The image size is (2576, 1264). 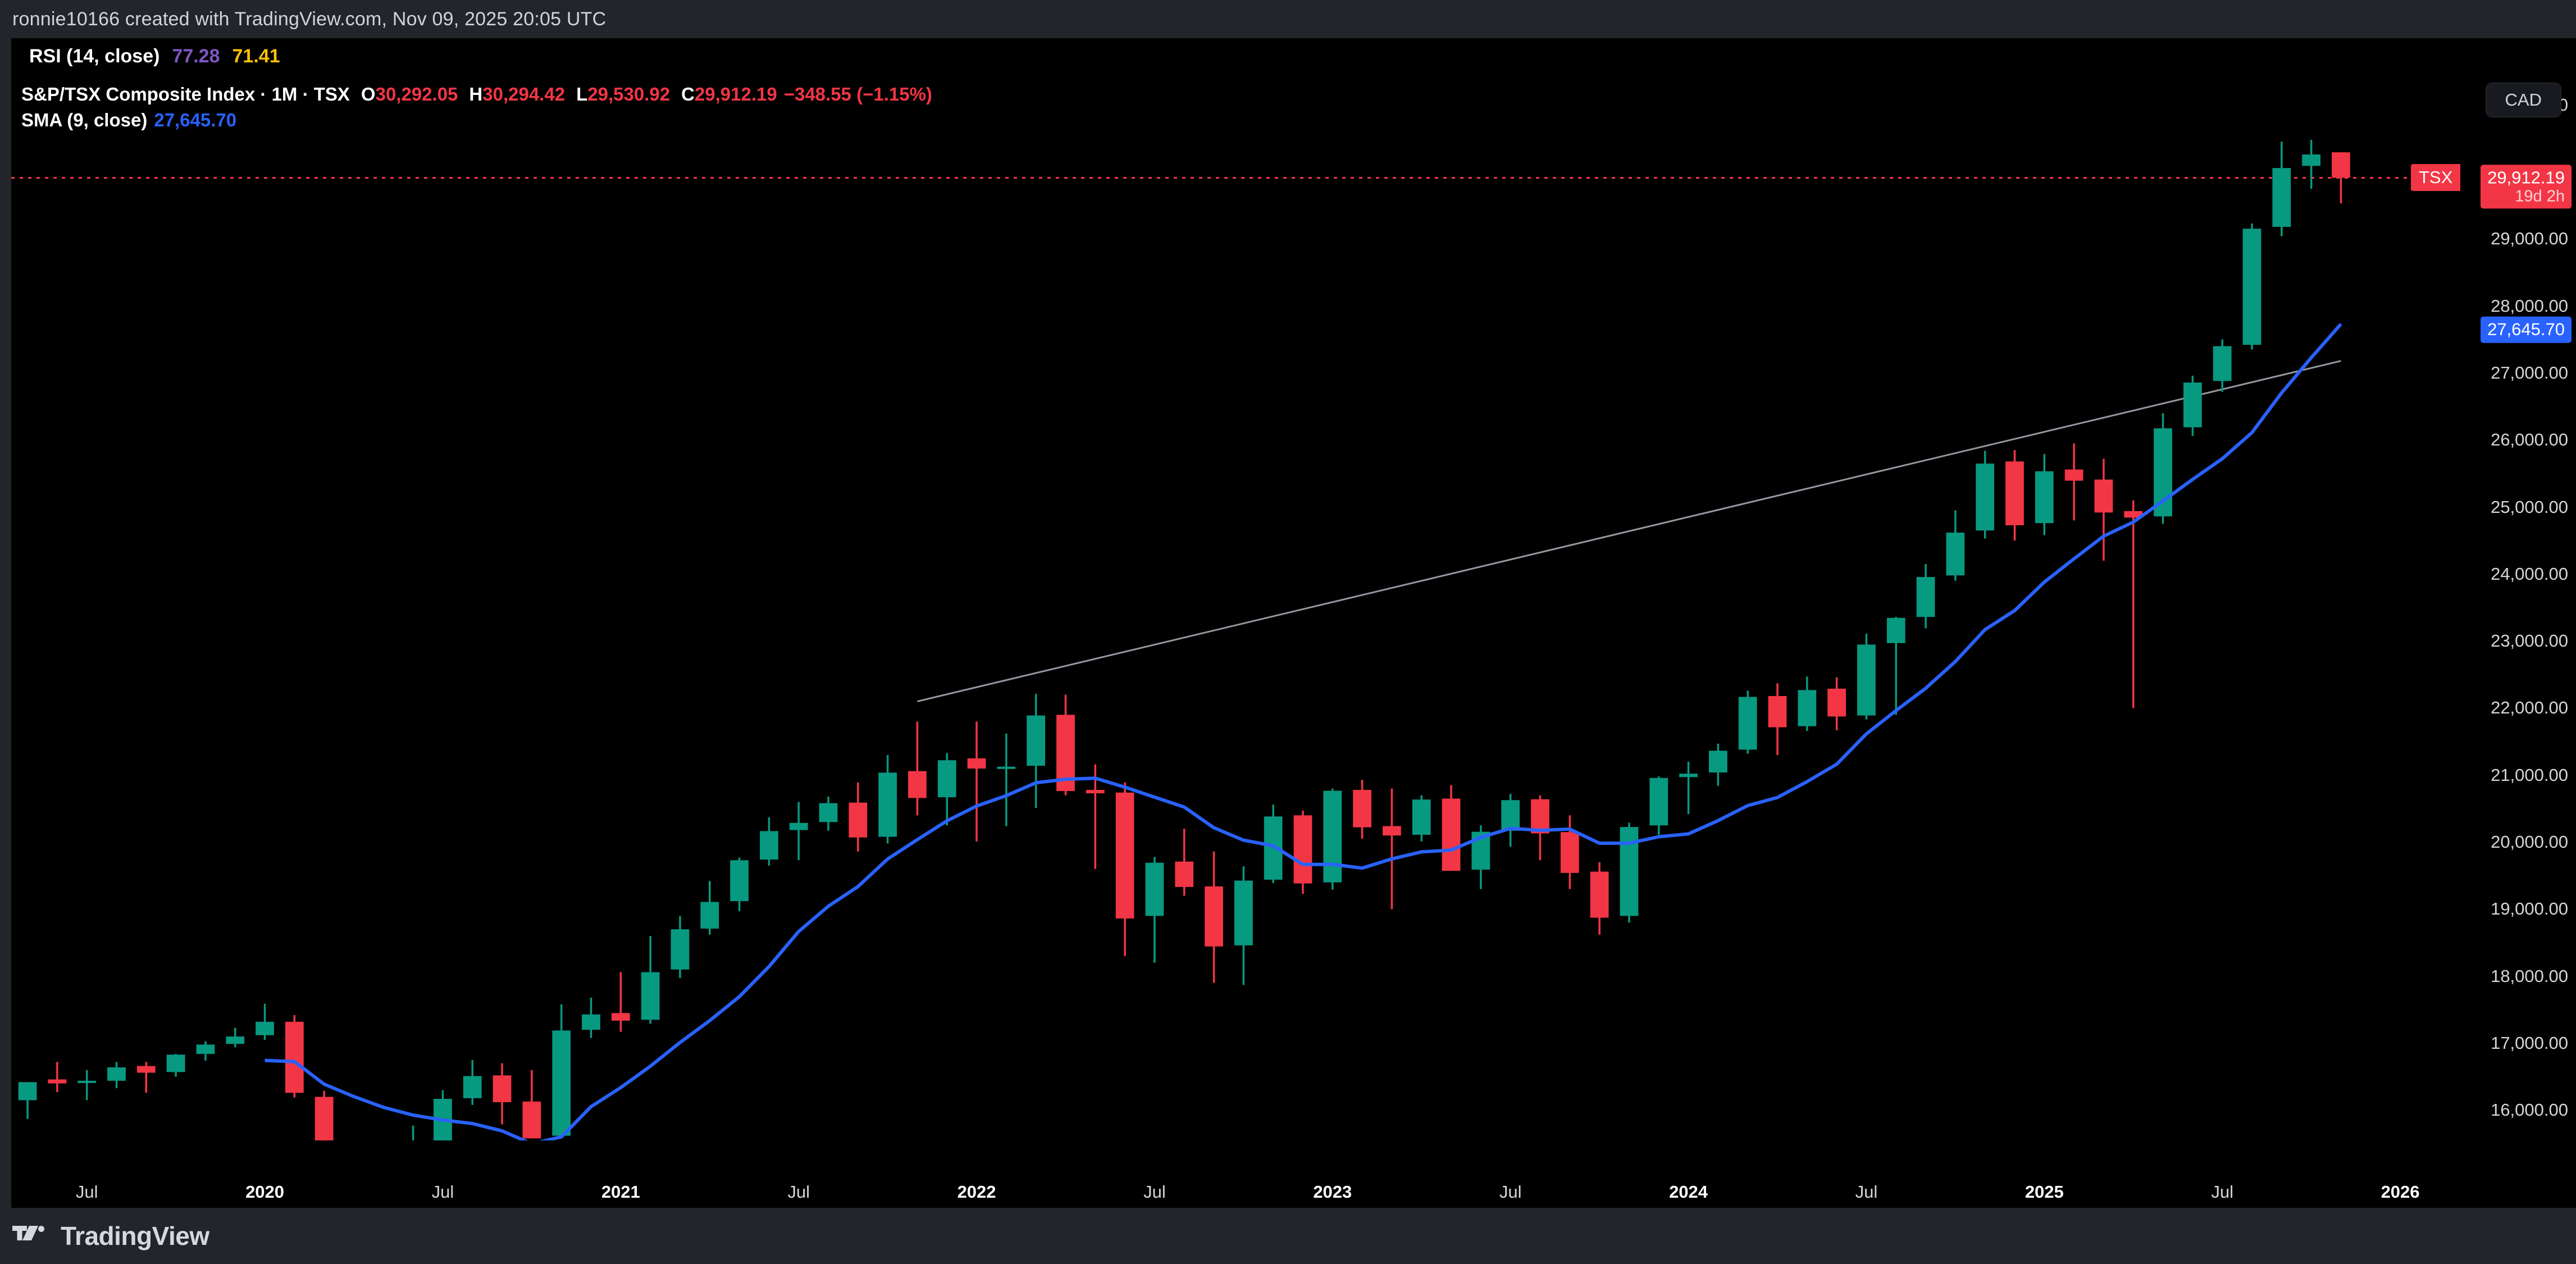 What do you see at coordinates (2529, 1043) in the screenshot?
I see `price-tick: 17,000.00` at bounding box center [2529, 1043].